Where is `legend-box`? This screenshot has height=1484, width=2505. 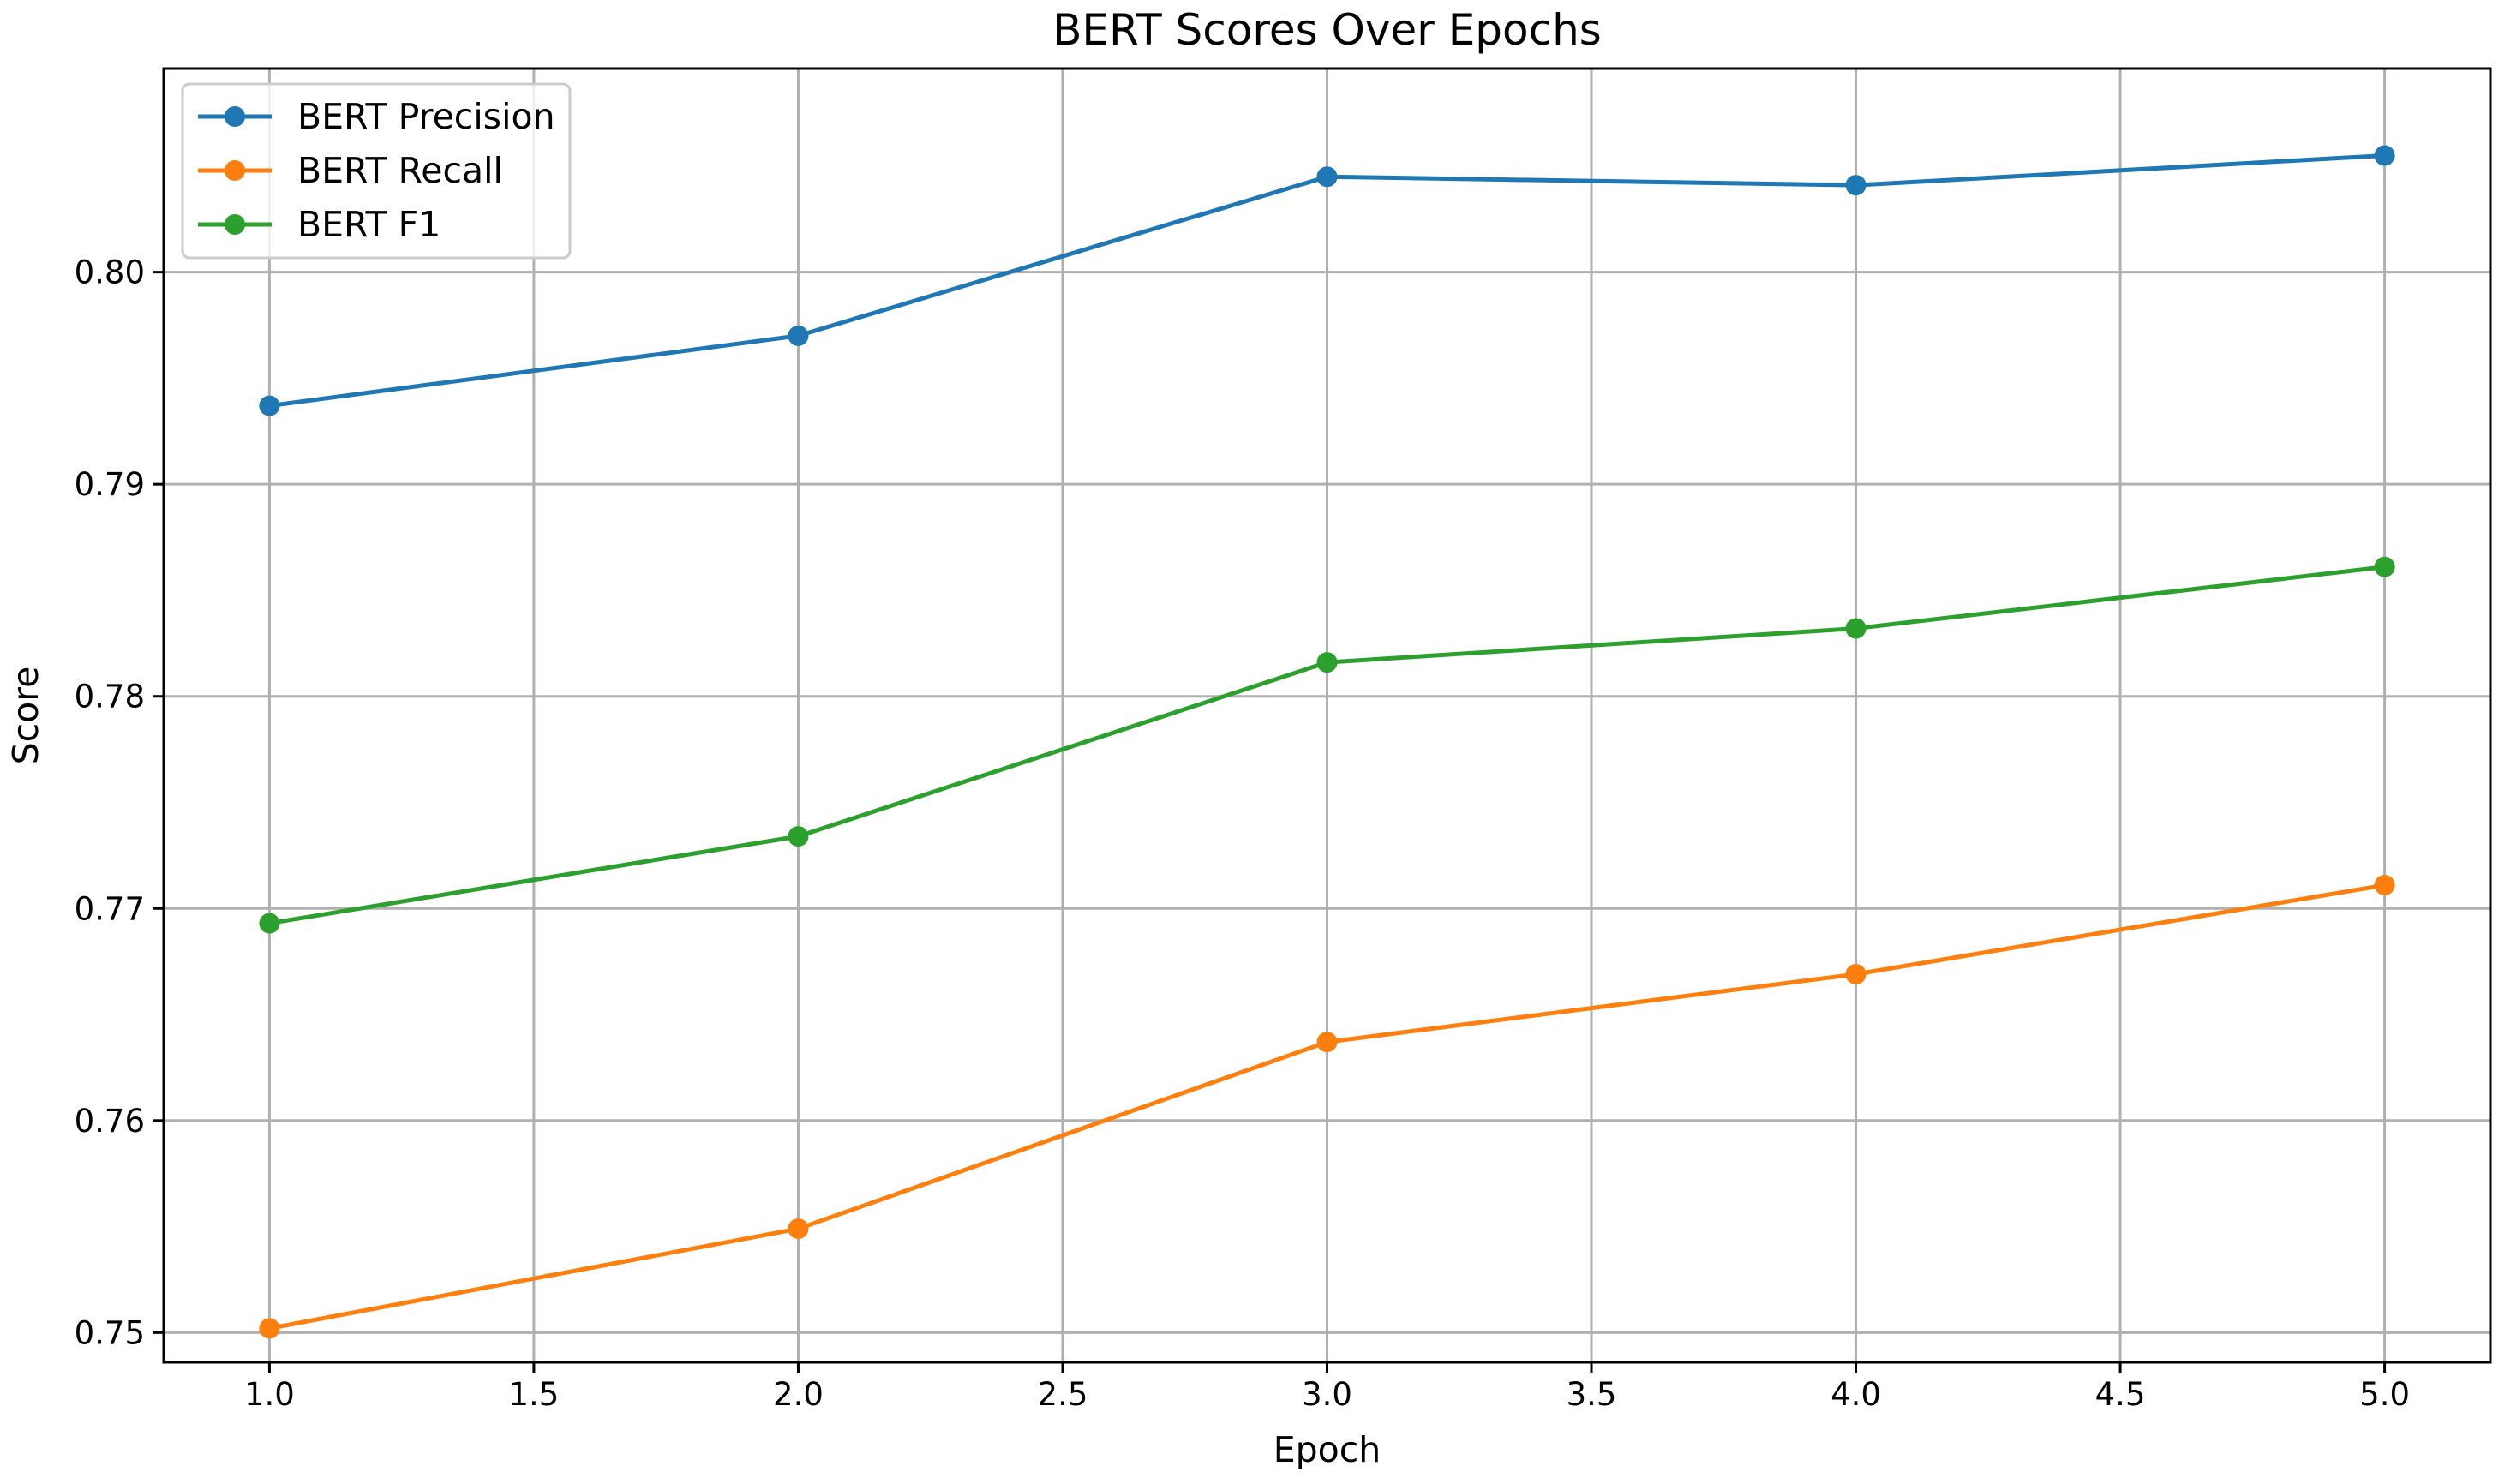 legend-box is located at coordinates (376, 171).